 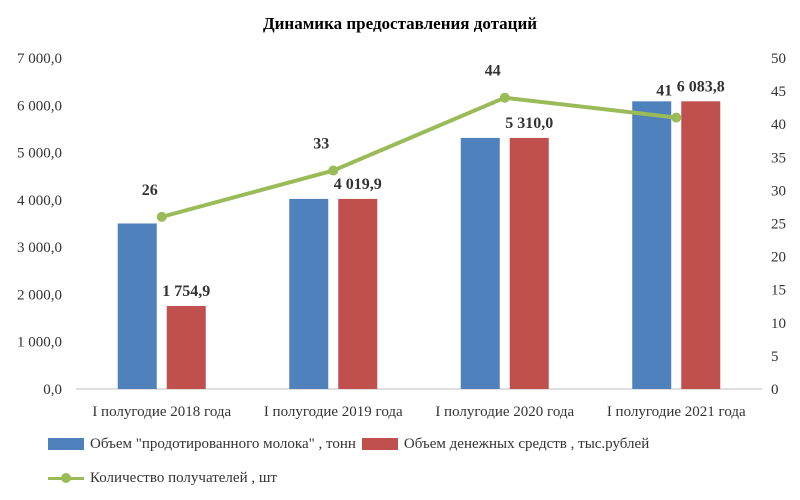 What do you see at coordinates (400, 23) in the screenshot?
I see `chart-title: Динамика предоставления дотаций` at bounding box center [400, 23].